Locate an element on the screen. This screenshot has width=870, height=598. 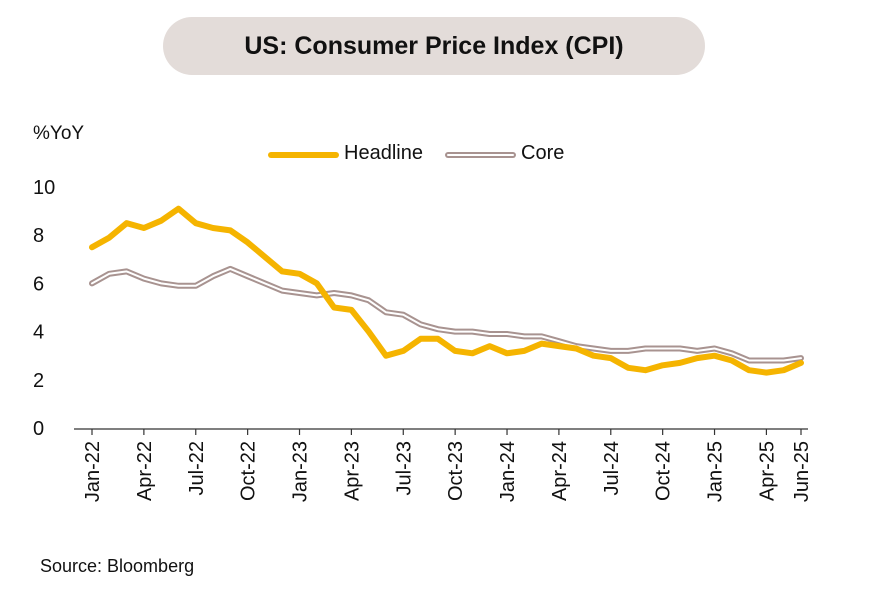
x-tick-label: Apr-22 is located at coordinates (145, 471).